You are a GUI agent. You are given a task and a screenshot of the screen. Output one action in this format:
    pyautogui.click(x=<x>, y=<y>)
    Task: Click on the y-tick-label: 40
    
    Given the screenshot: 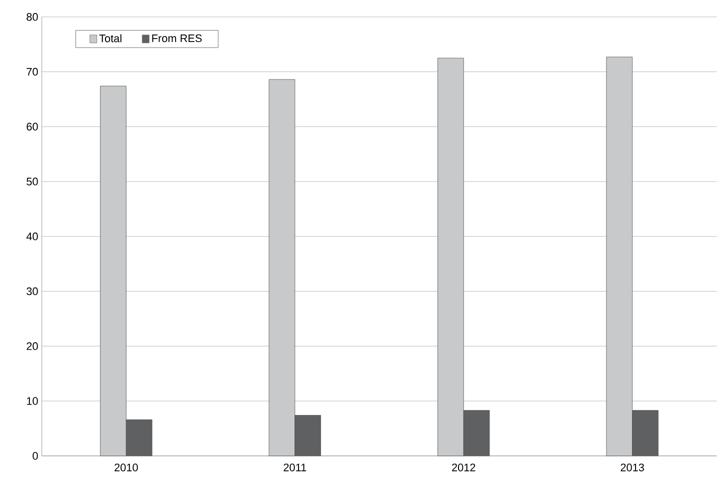 What is the action you would take?
    pyautogui.click(x=32, y=236)
    